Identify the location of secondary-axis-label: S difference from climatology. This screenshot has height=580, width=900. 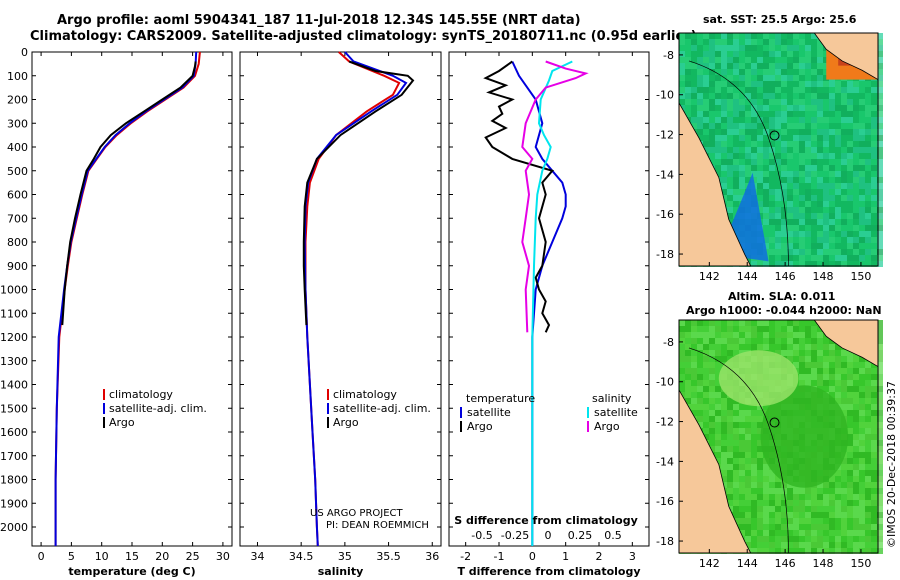
(546, 520).